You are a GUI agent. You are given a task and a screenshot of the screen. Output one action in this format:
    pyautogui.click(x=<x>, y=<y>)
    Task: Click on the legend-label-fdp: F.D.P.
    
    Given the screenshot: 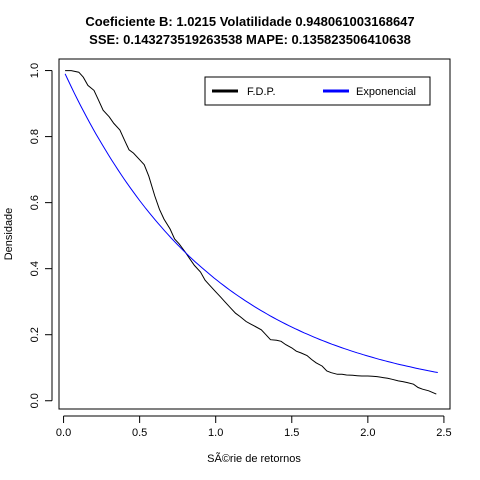 What is the action you would take?
    pyautogui.click(x=261, y=92)
    